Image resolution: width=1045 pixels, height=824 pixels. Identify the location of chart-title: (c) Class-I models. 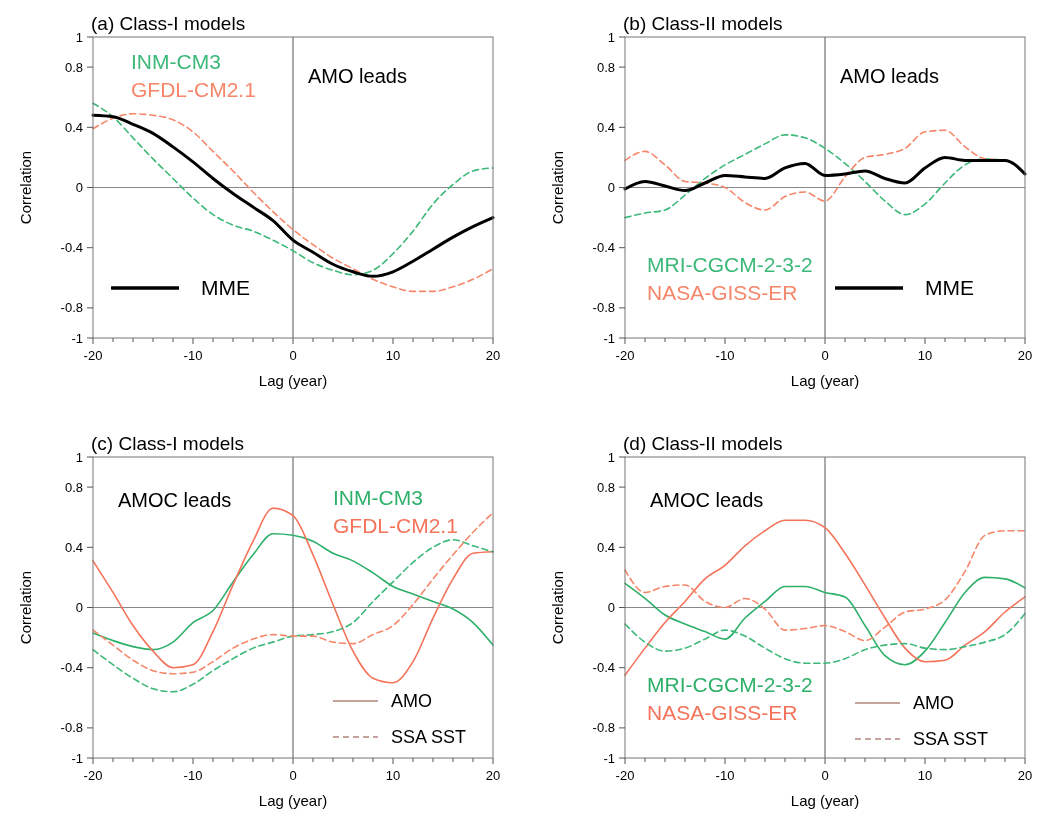
(168, 443).